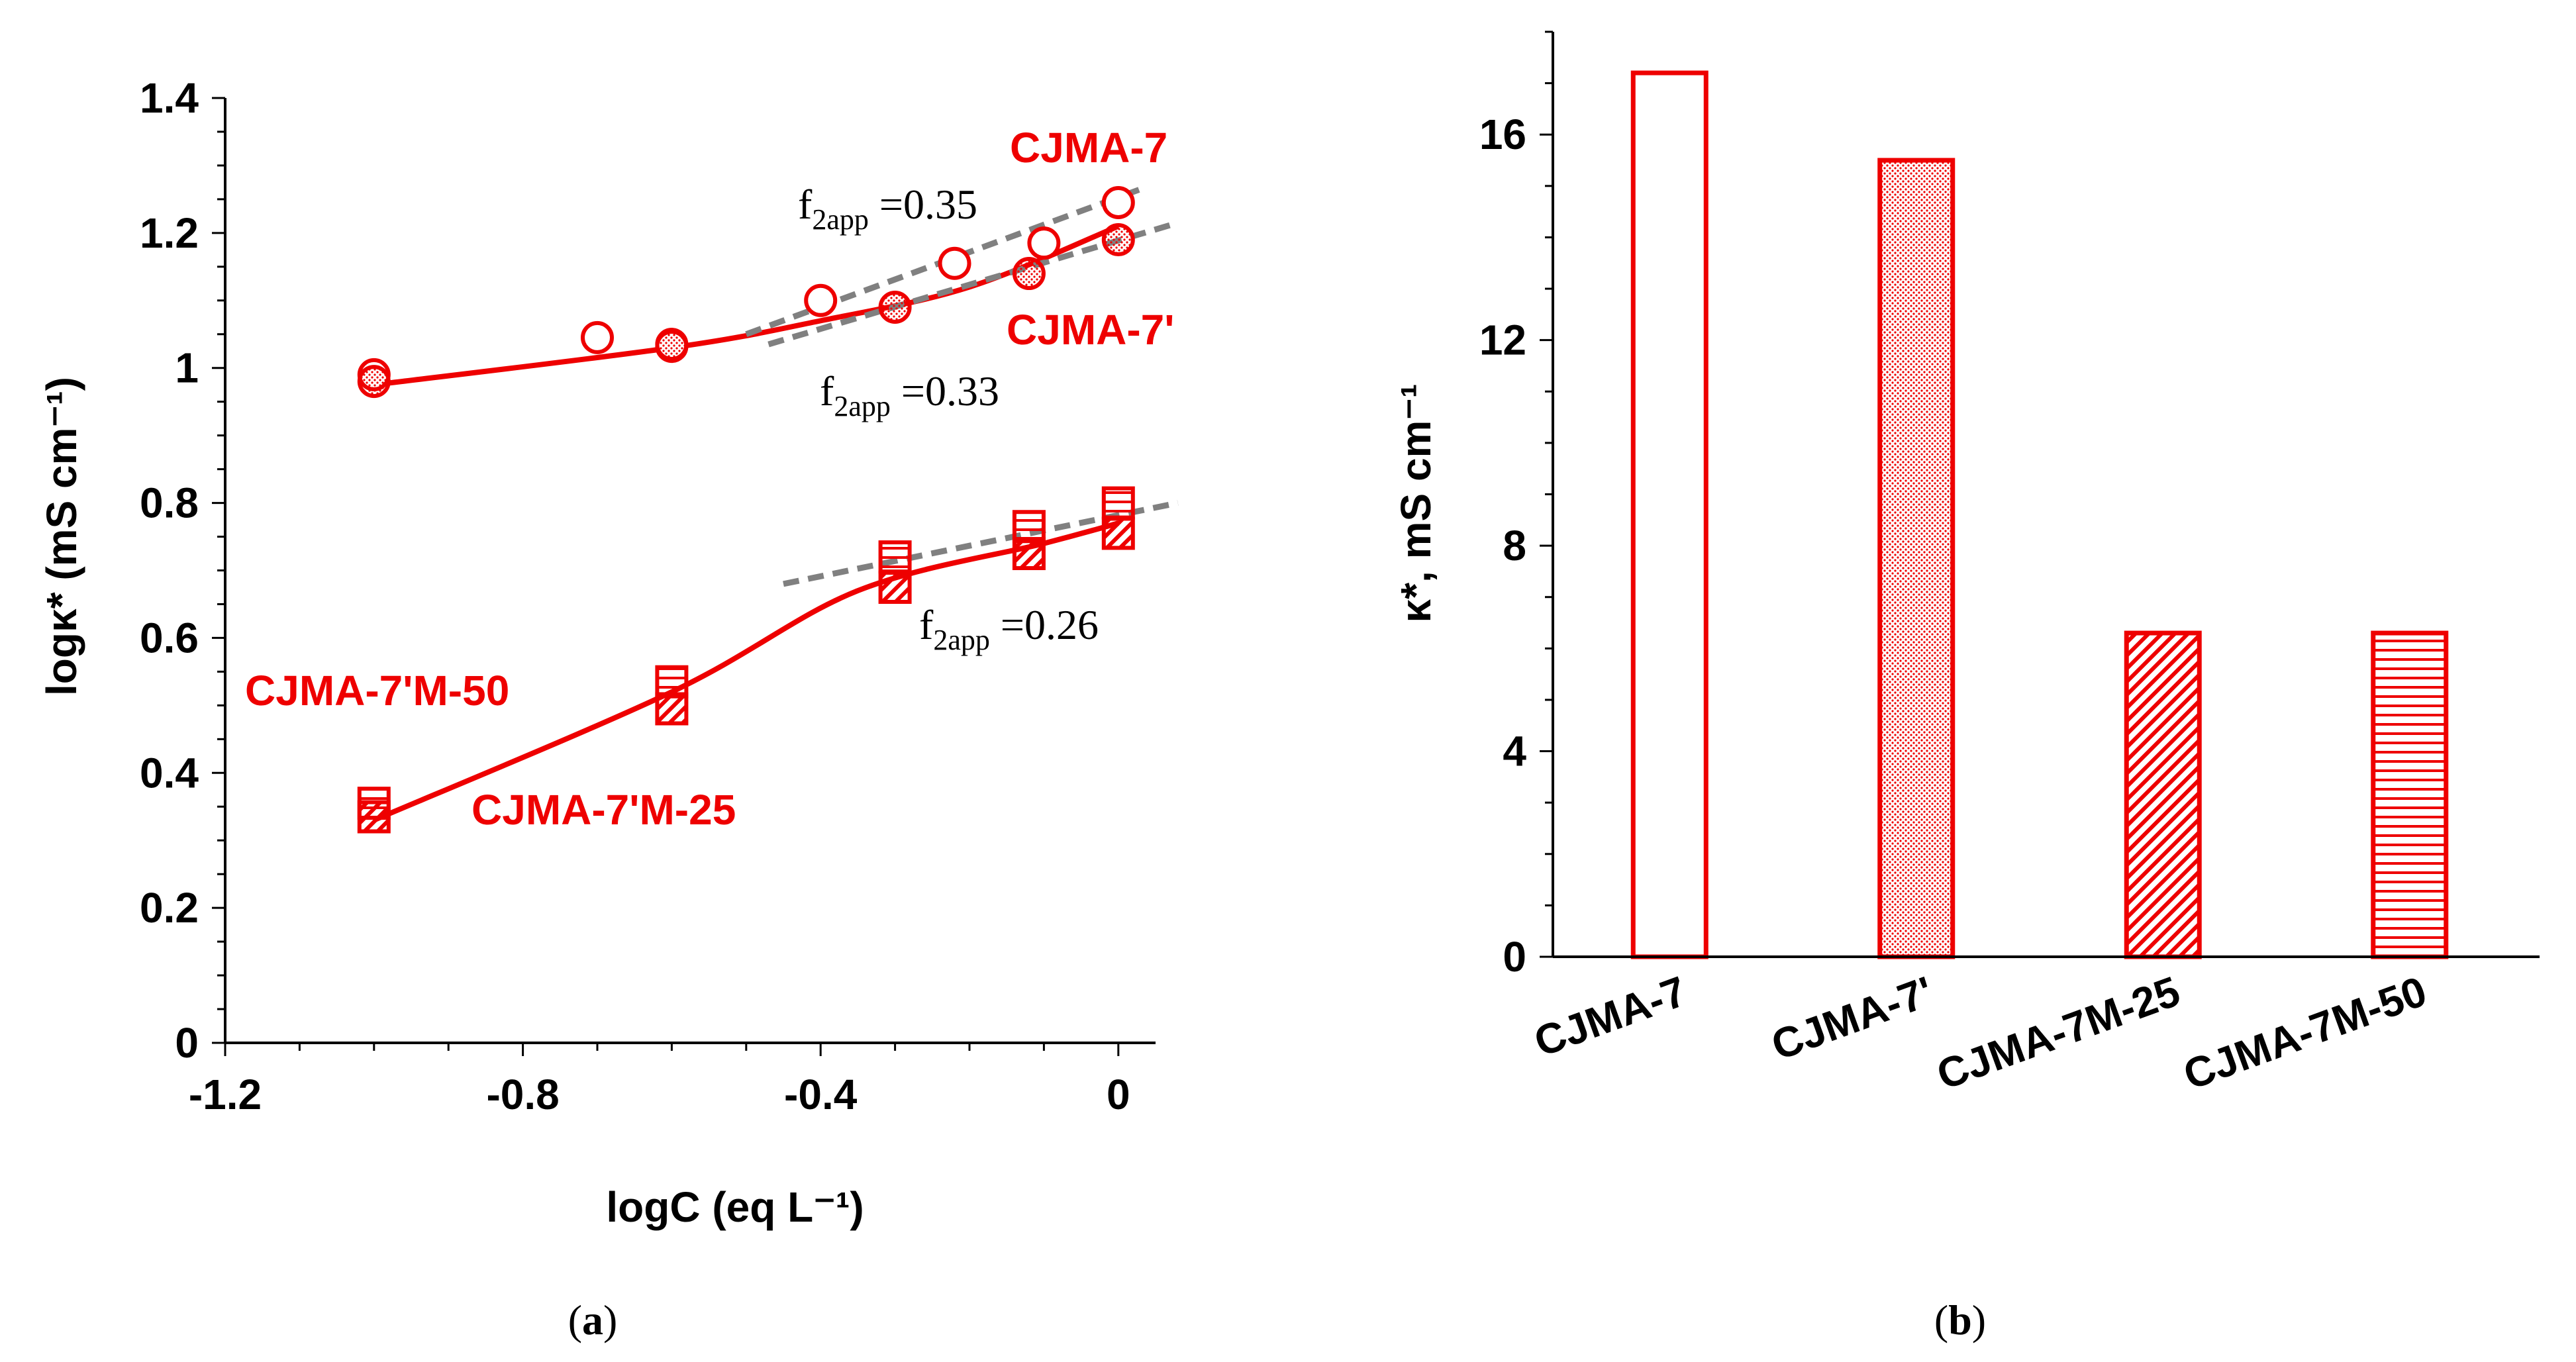  Describe the element at coordinates (377, 691) in the screenshot. I see `label-cjma7m50: CJMA-7'M-50` at that location.